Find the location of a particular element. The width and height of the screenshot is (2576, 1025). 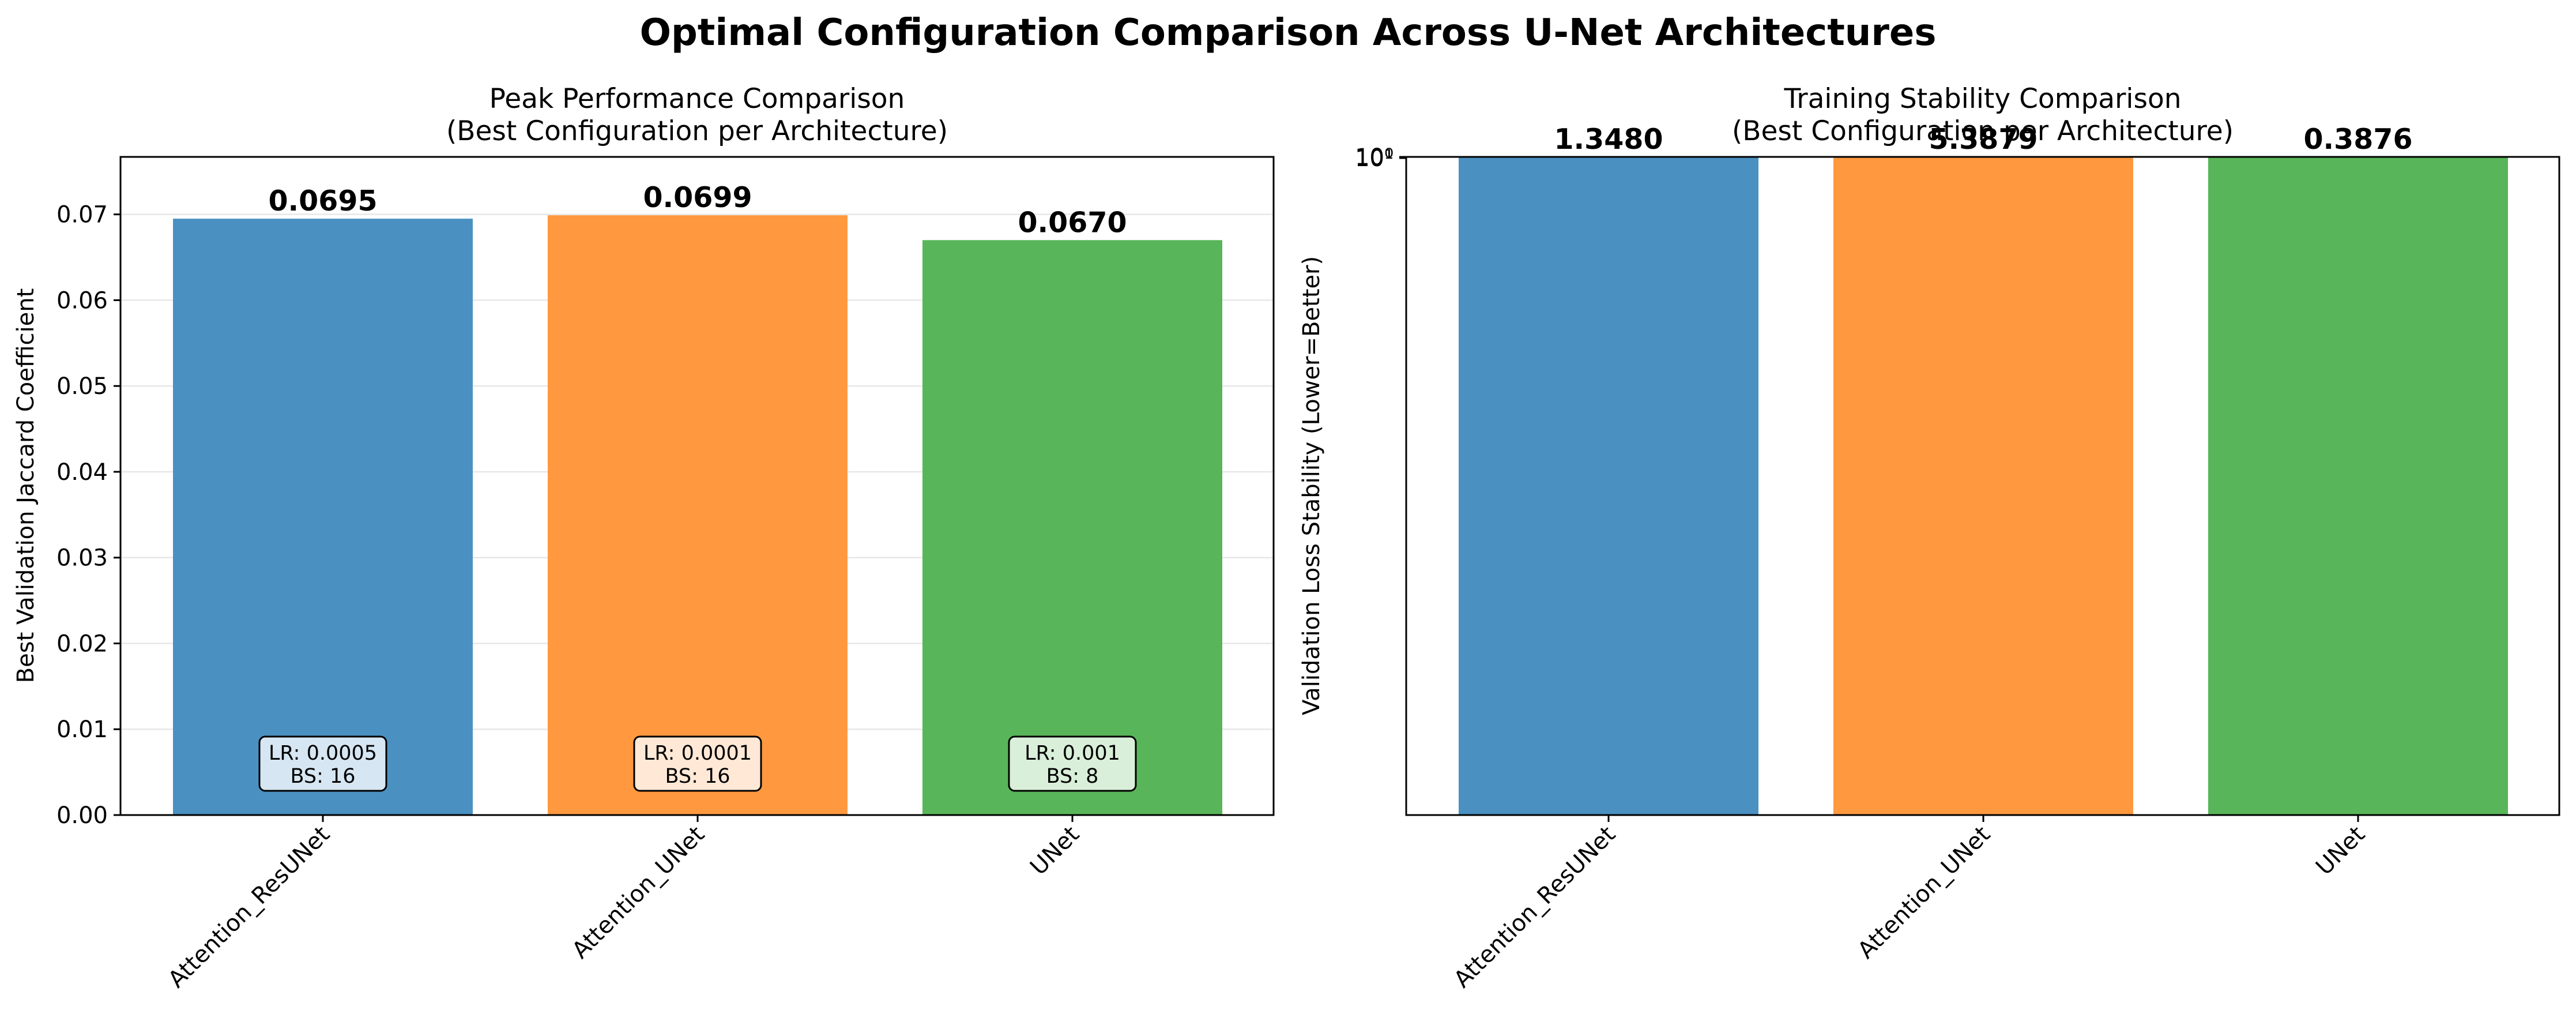

chart-1-y-tick-label: 0.02 is located at coordinates (82, 643).